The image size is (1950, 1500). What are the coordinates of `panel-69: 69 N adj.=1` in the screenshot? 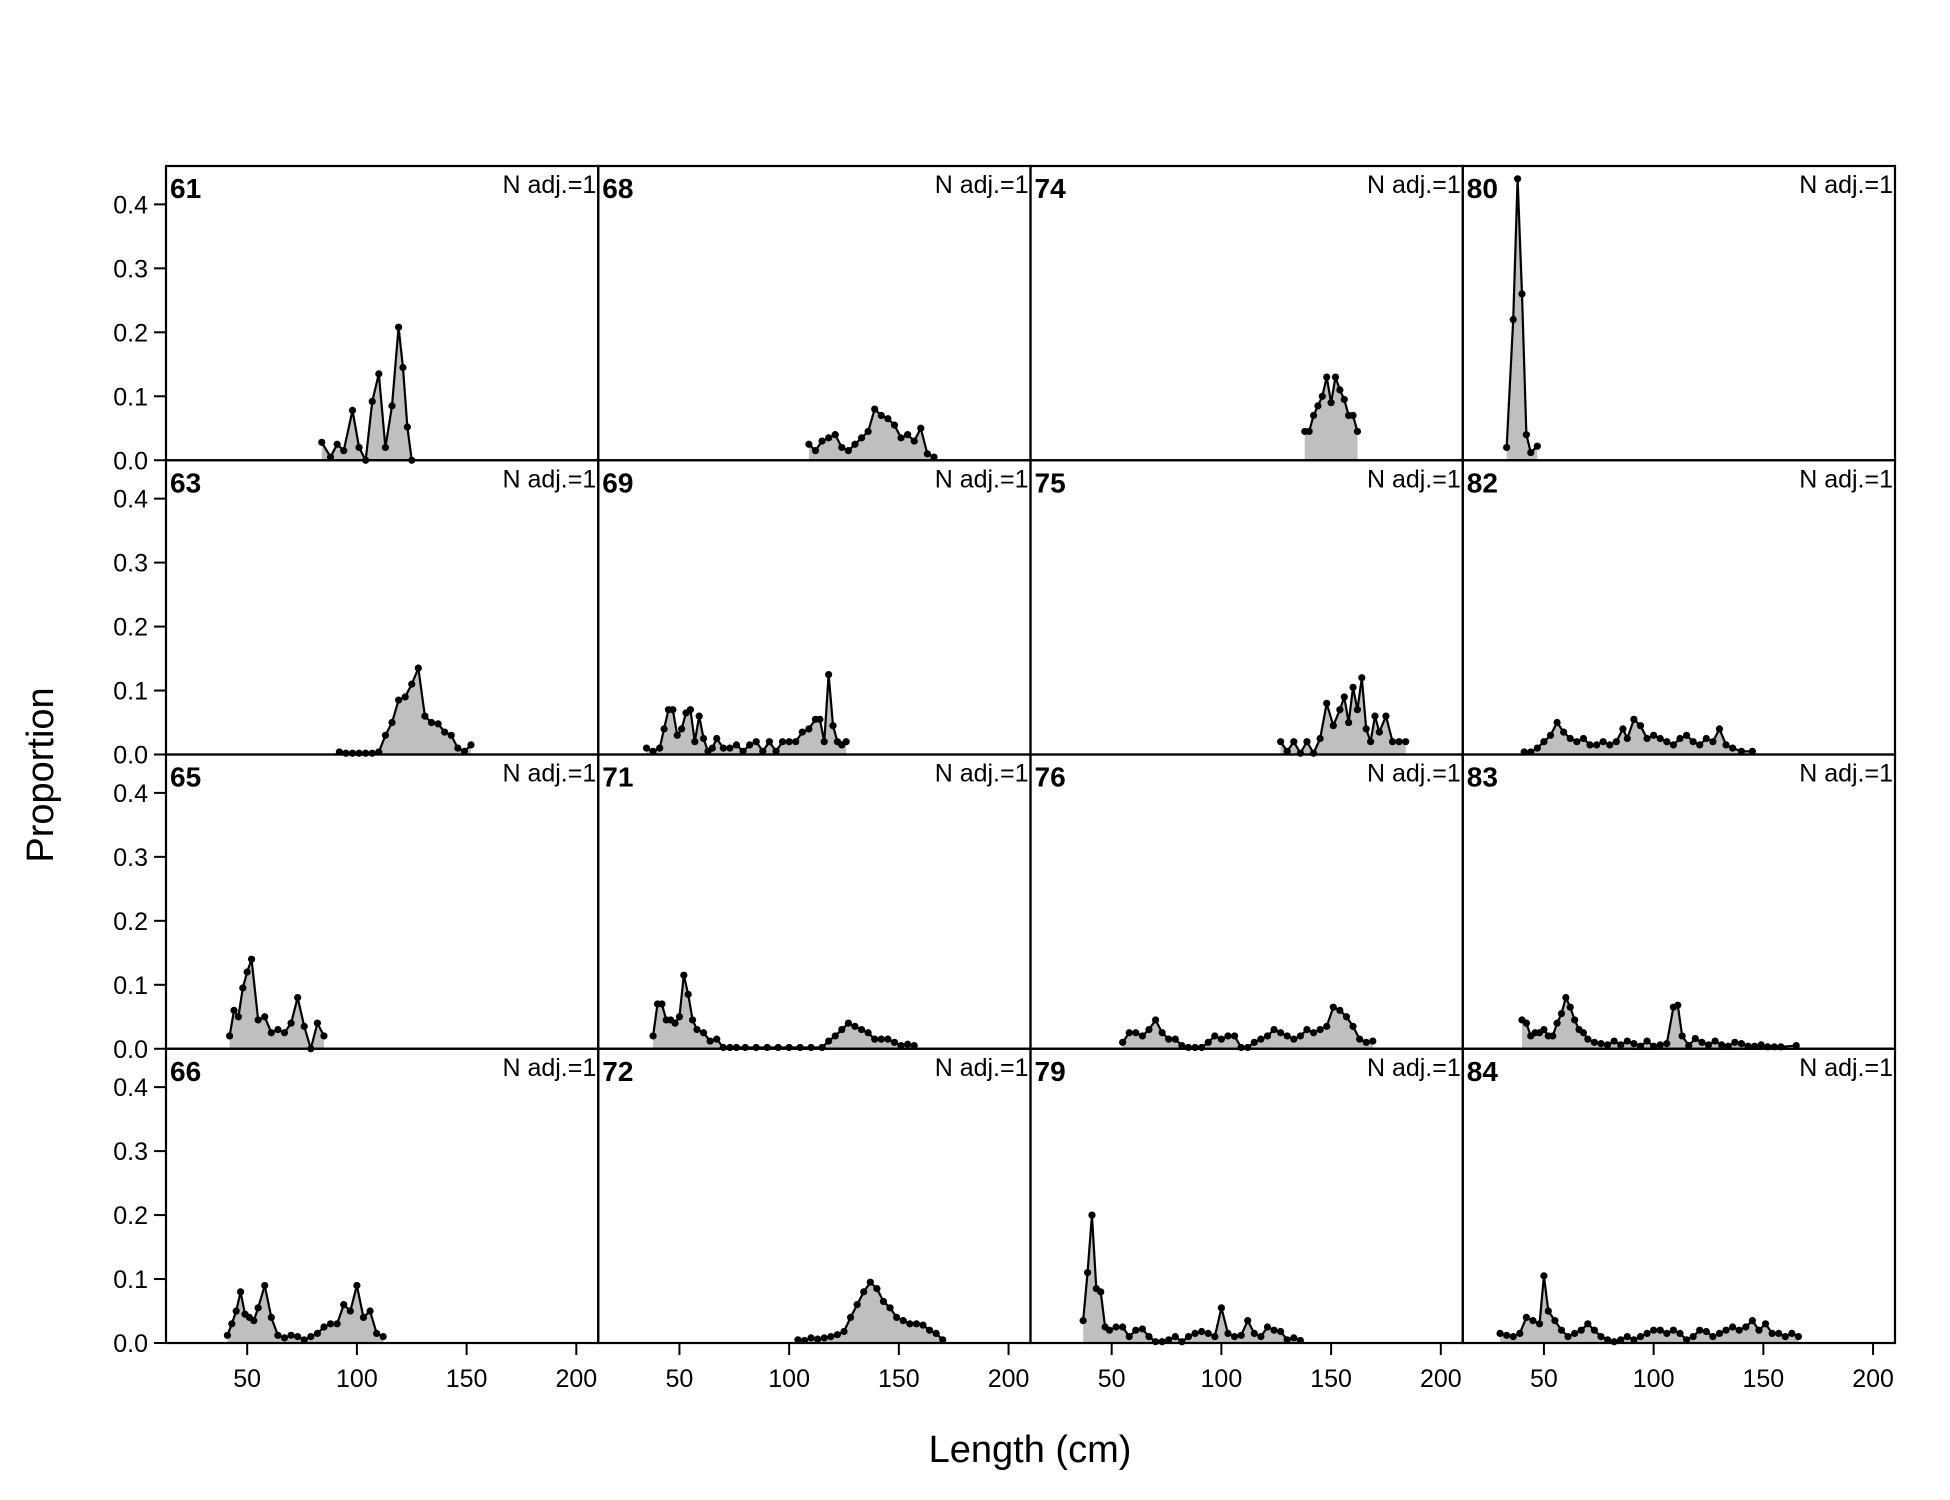 It's located at (814, 607).